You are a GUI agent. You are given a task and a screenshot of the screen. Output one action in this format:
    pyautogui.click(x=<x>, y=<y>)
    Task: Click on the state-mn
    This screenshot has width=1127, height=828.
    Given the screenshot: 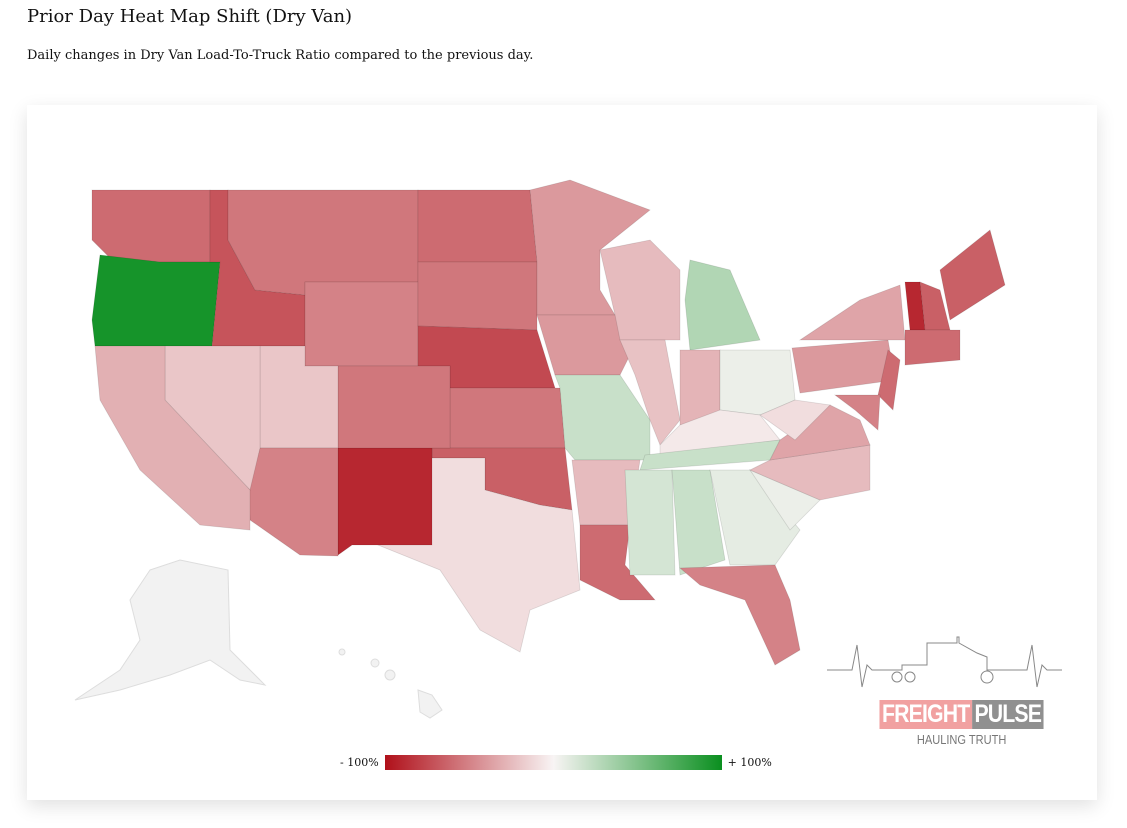 What is the action you would take?
    pyautogui.click(x=590, y=247)
    